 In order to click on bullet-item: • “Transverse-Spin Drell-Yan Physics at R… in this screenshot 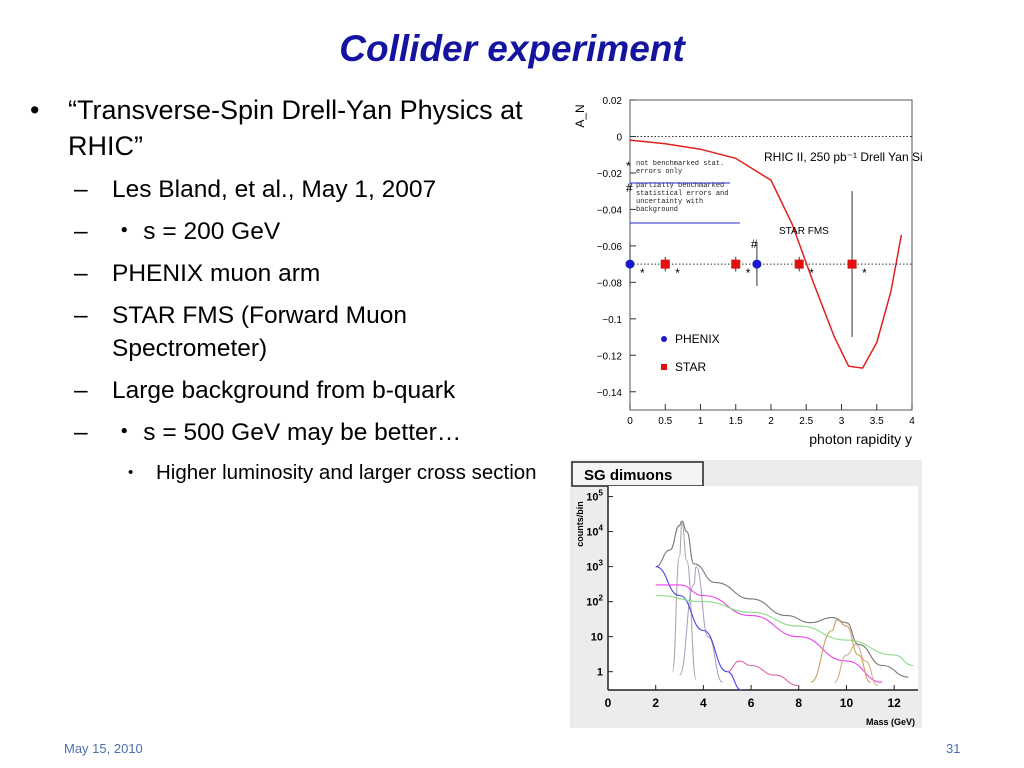, I will do `click(285, 128)`.